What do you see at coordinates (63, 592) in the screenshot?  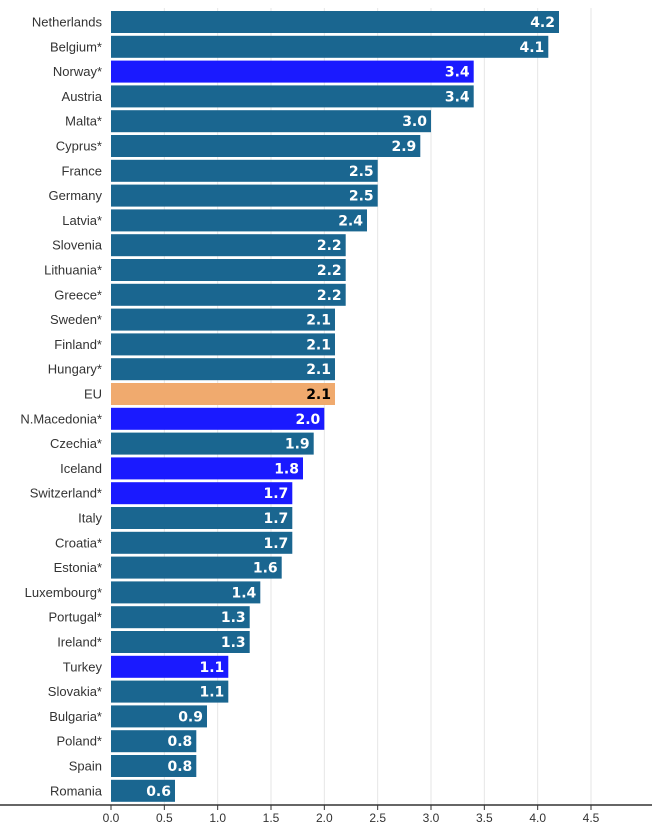 I see `category-label: Luxembourg*` at bounding box center [63, 592].